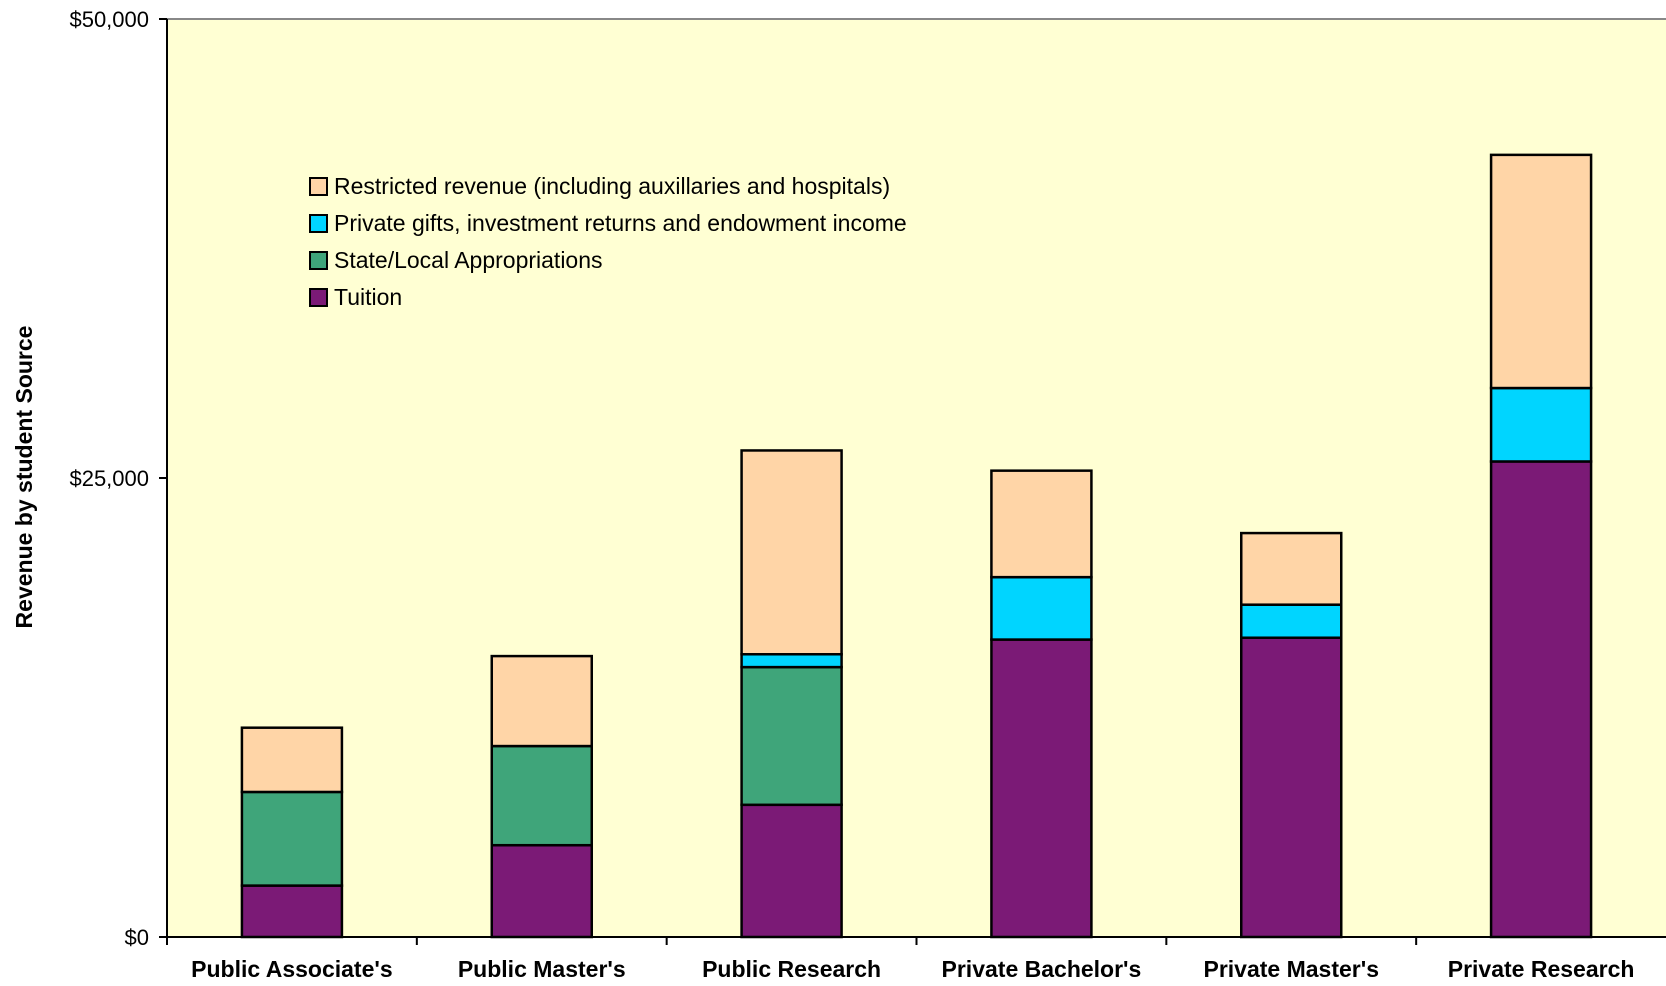  Describe the element at coordinates (137, 937) in the screenshot. I see `y-tick-label: $0` at that location.